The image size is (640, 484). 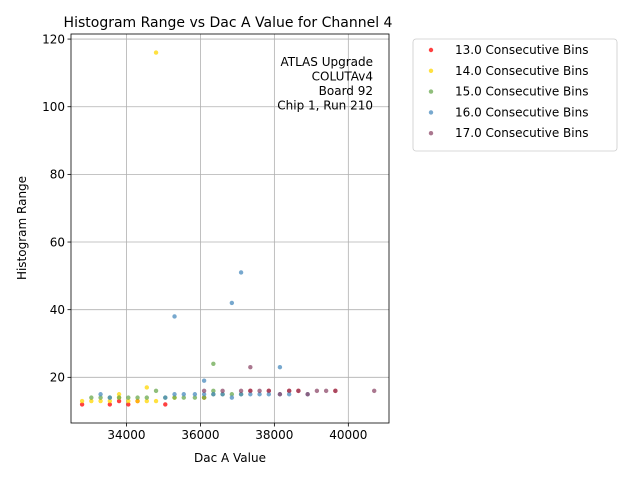 What do you see at coordinates (348, 435) in the screenshot?
I see `x-tick-label: 40000` at bounding box center [348, 435].